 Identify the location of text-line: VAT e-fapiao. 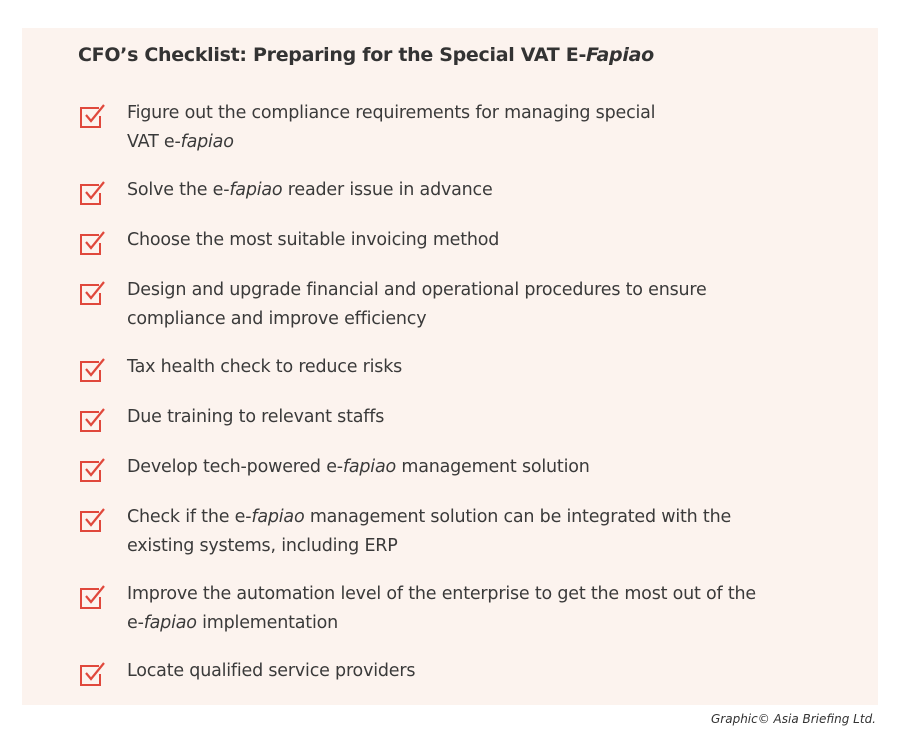
(391, 142).